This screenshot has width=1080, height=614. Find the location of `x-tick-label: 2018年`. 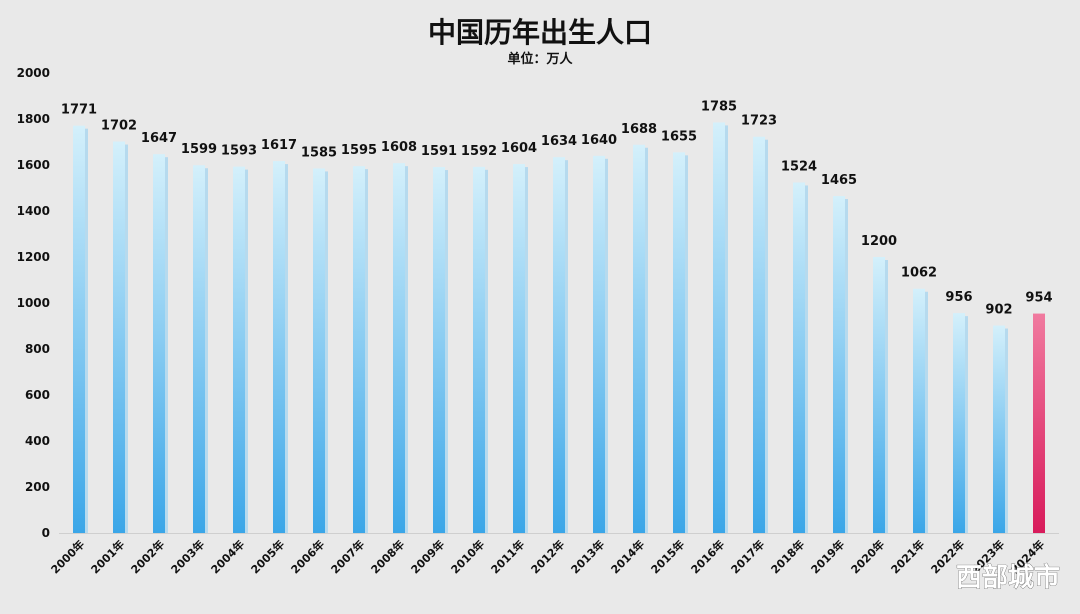

x-tick-label: 2018年 is located at coordinates (787, 556).